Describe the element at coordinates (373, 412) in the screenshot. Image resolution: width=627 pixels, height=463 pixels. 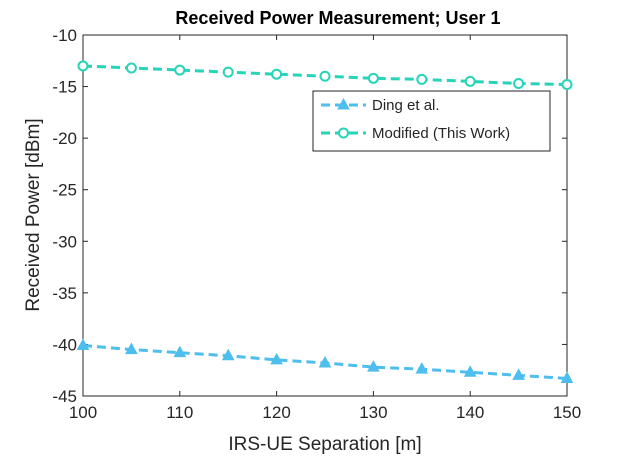
I see `x-tick-label: 130` at that location.